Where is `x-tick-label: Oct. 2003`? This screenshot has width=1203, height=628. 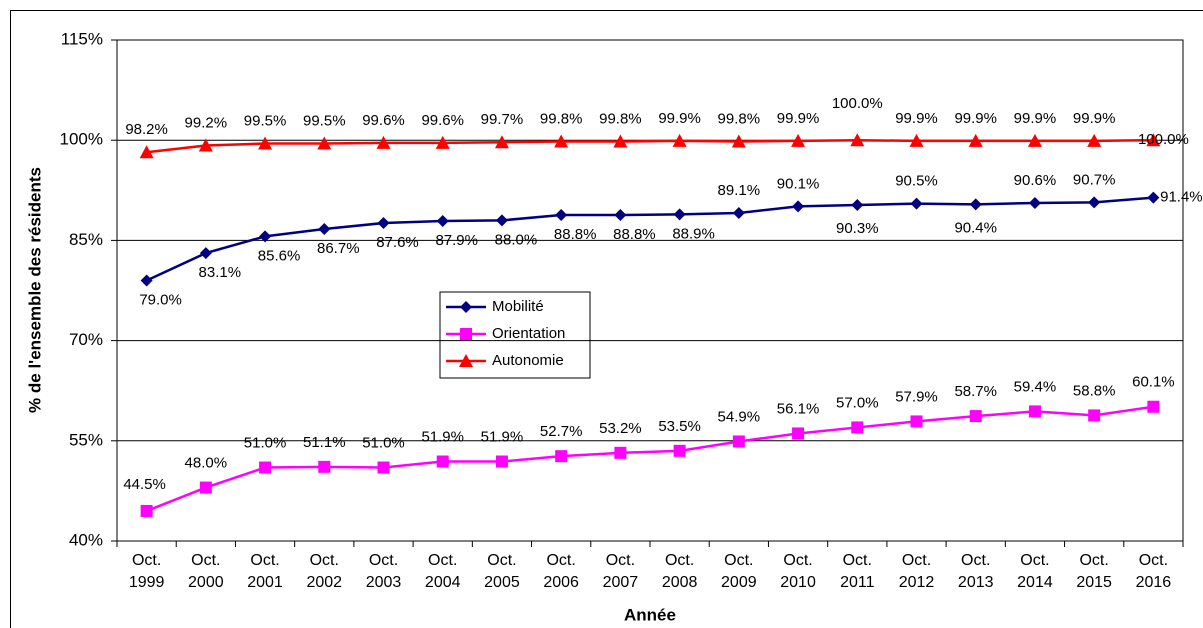
x-tick-label: Oct. 2003 is located at coordinates (383, 571).